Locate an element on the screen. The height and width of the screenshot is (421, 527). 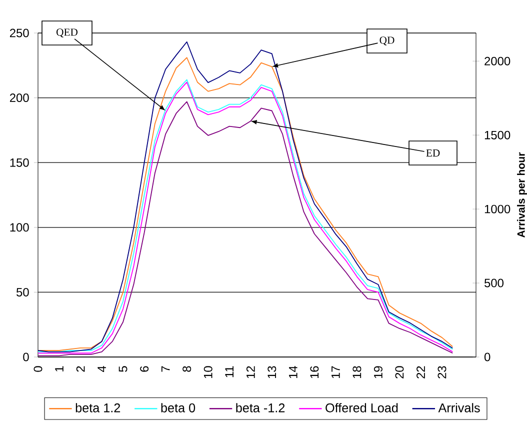
x-tick-label: 14 is located at coordinates (293, 372).